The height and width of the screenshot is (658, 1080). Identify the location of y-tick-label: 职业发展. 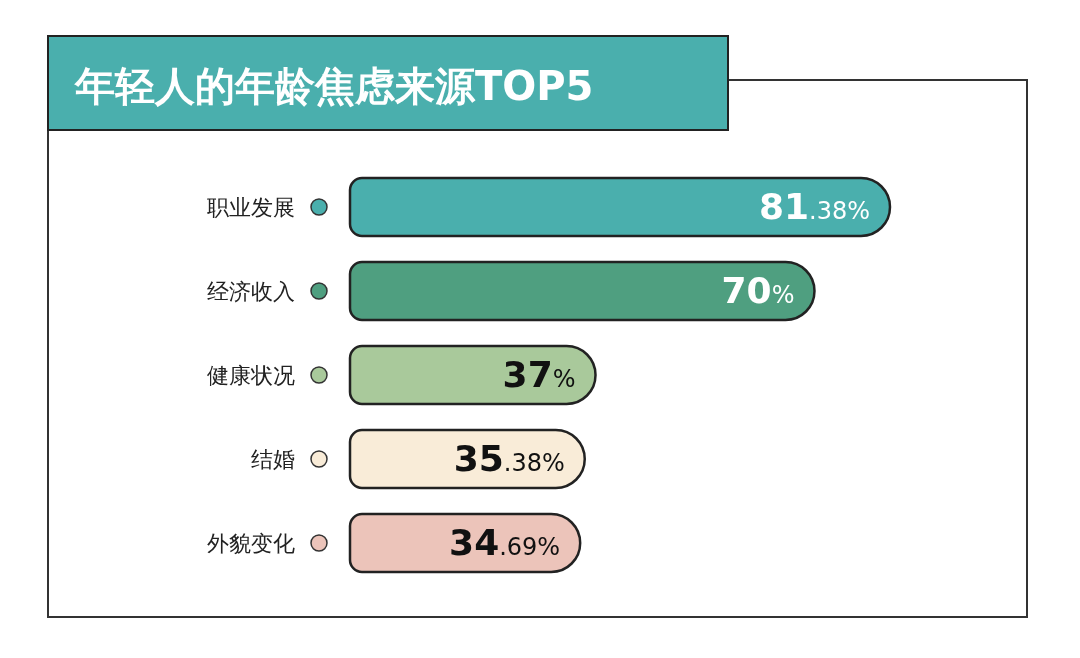
(251, 207).